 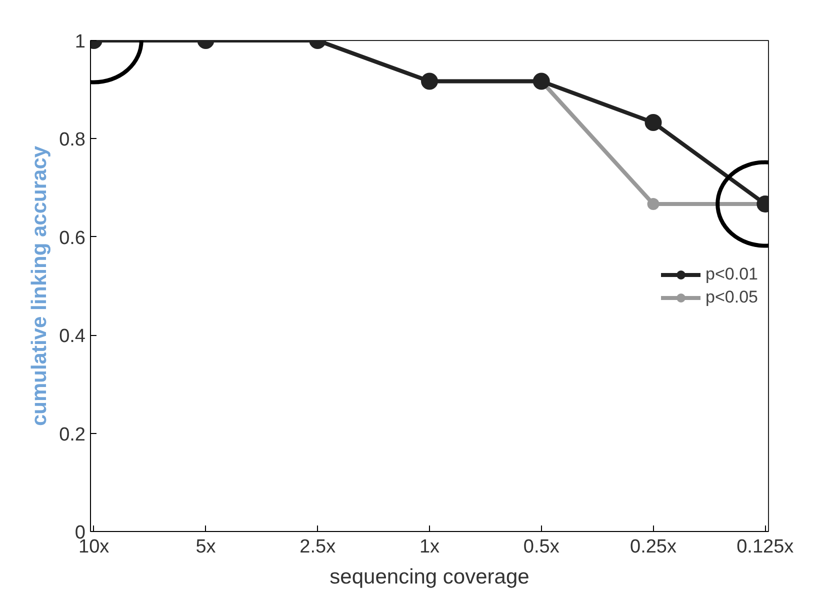 What do you see at coordinates (72, 238) in the screenshot?
I see `y-tick-label: 0.6` at bounding box center [72, 238].